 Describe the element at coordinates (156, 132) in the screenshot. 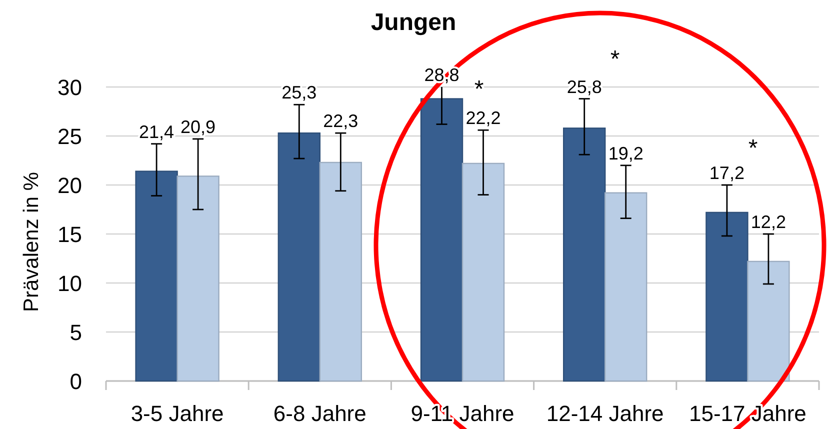

I see `data-label: 21,4` at that location.